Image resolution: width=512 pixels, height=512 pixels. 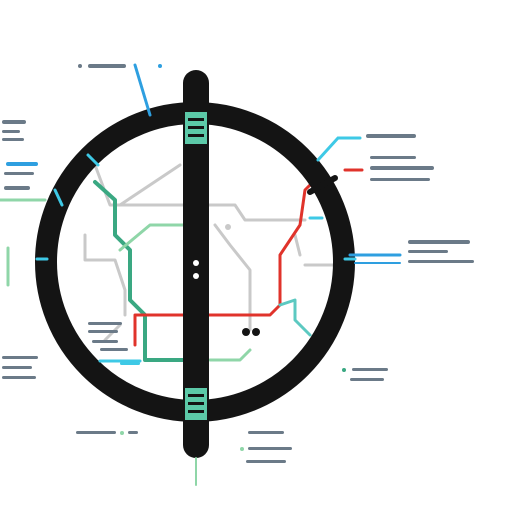 What do you see at coordinates (297, 245) in the screenshot?
I see `grey-route-stub` at bounding box center [297, 245].